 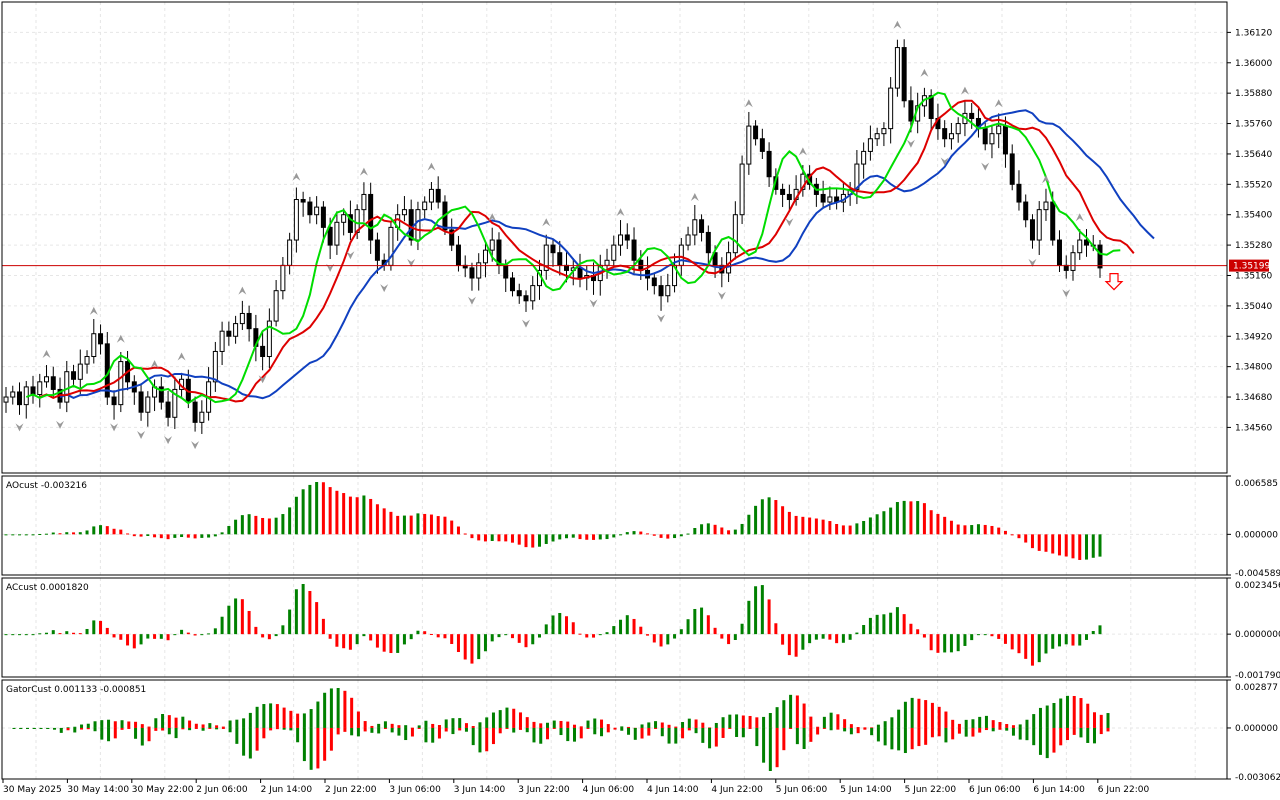 I want to click on down-arrow-icon, so click(x=1114, y=282).